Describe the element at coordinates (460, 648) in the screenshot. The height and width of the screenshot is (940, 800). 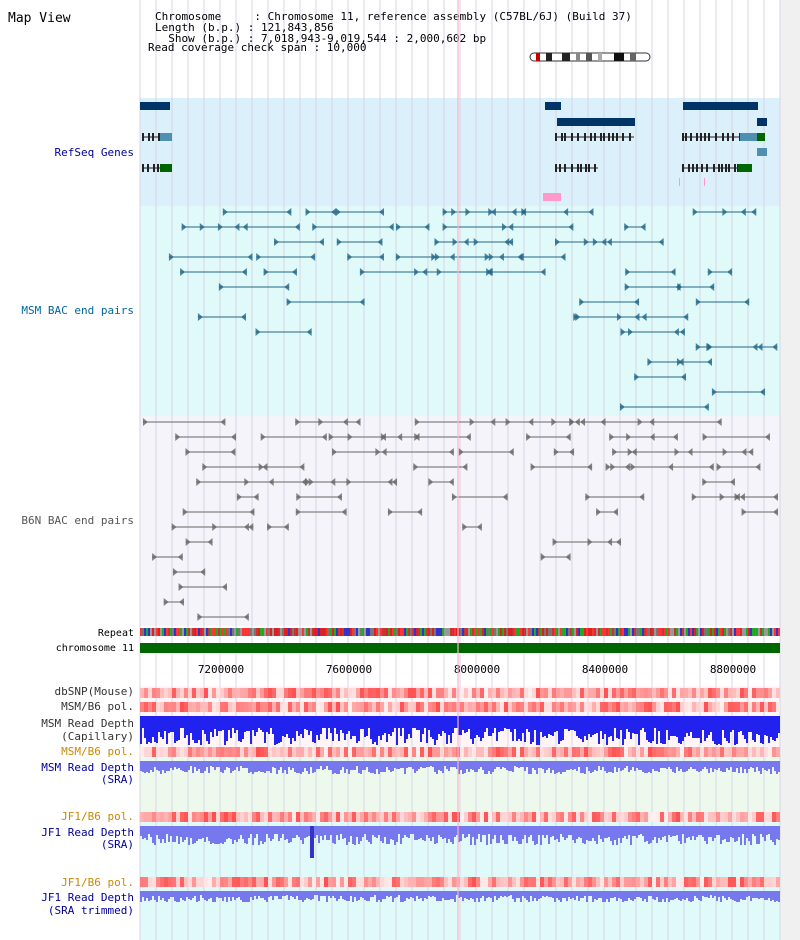
I see `chromosome-bar` at that location.